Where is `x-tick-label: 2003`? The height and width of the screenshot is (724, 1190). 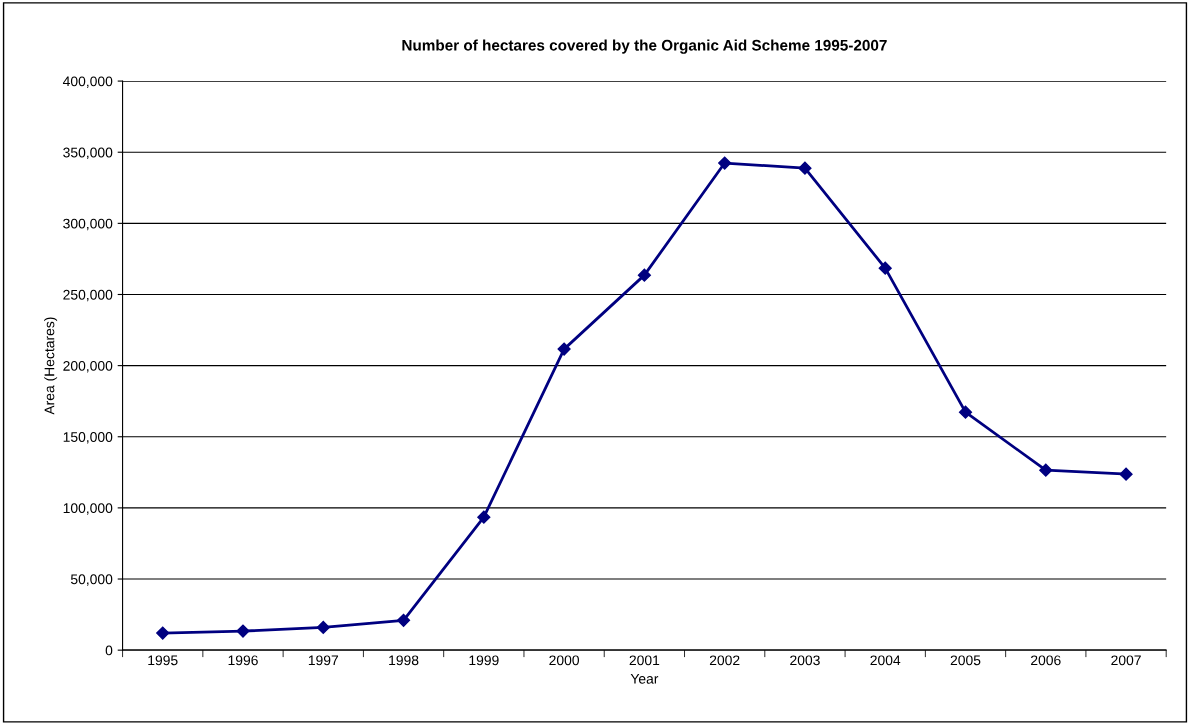 x-tick-label: 2003 is located at coordinates (805, 660).